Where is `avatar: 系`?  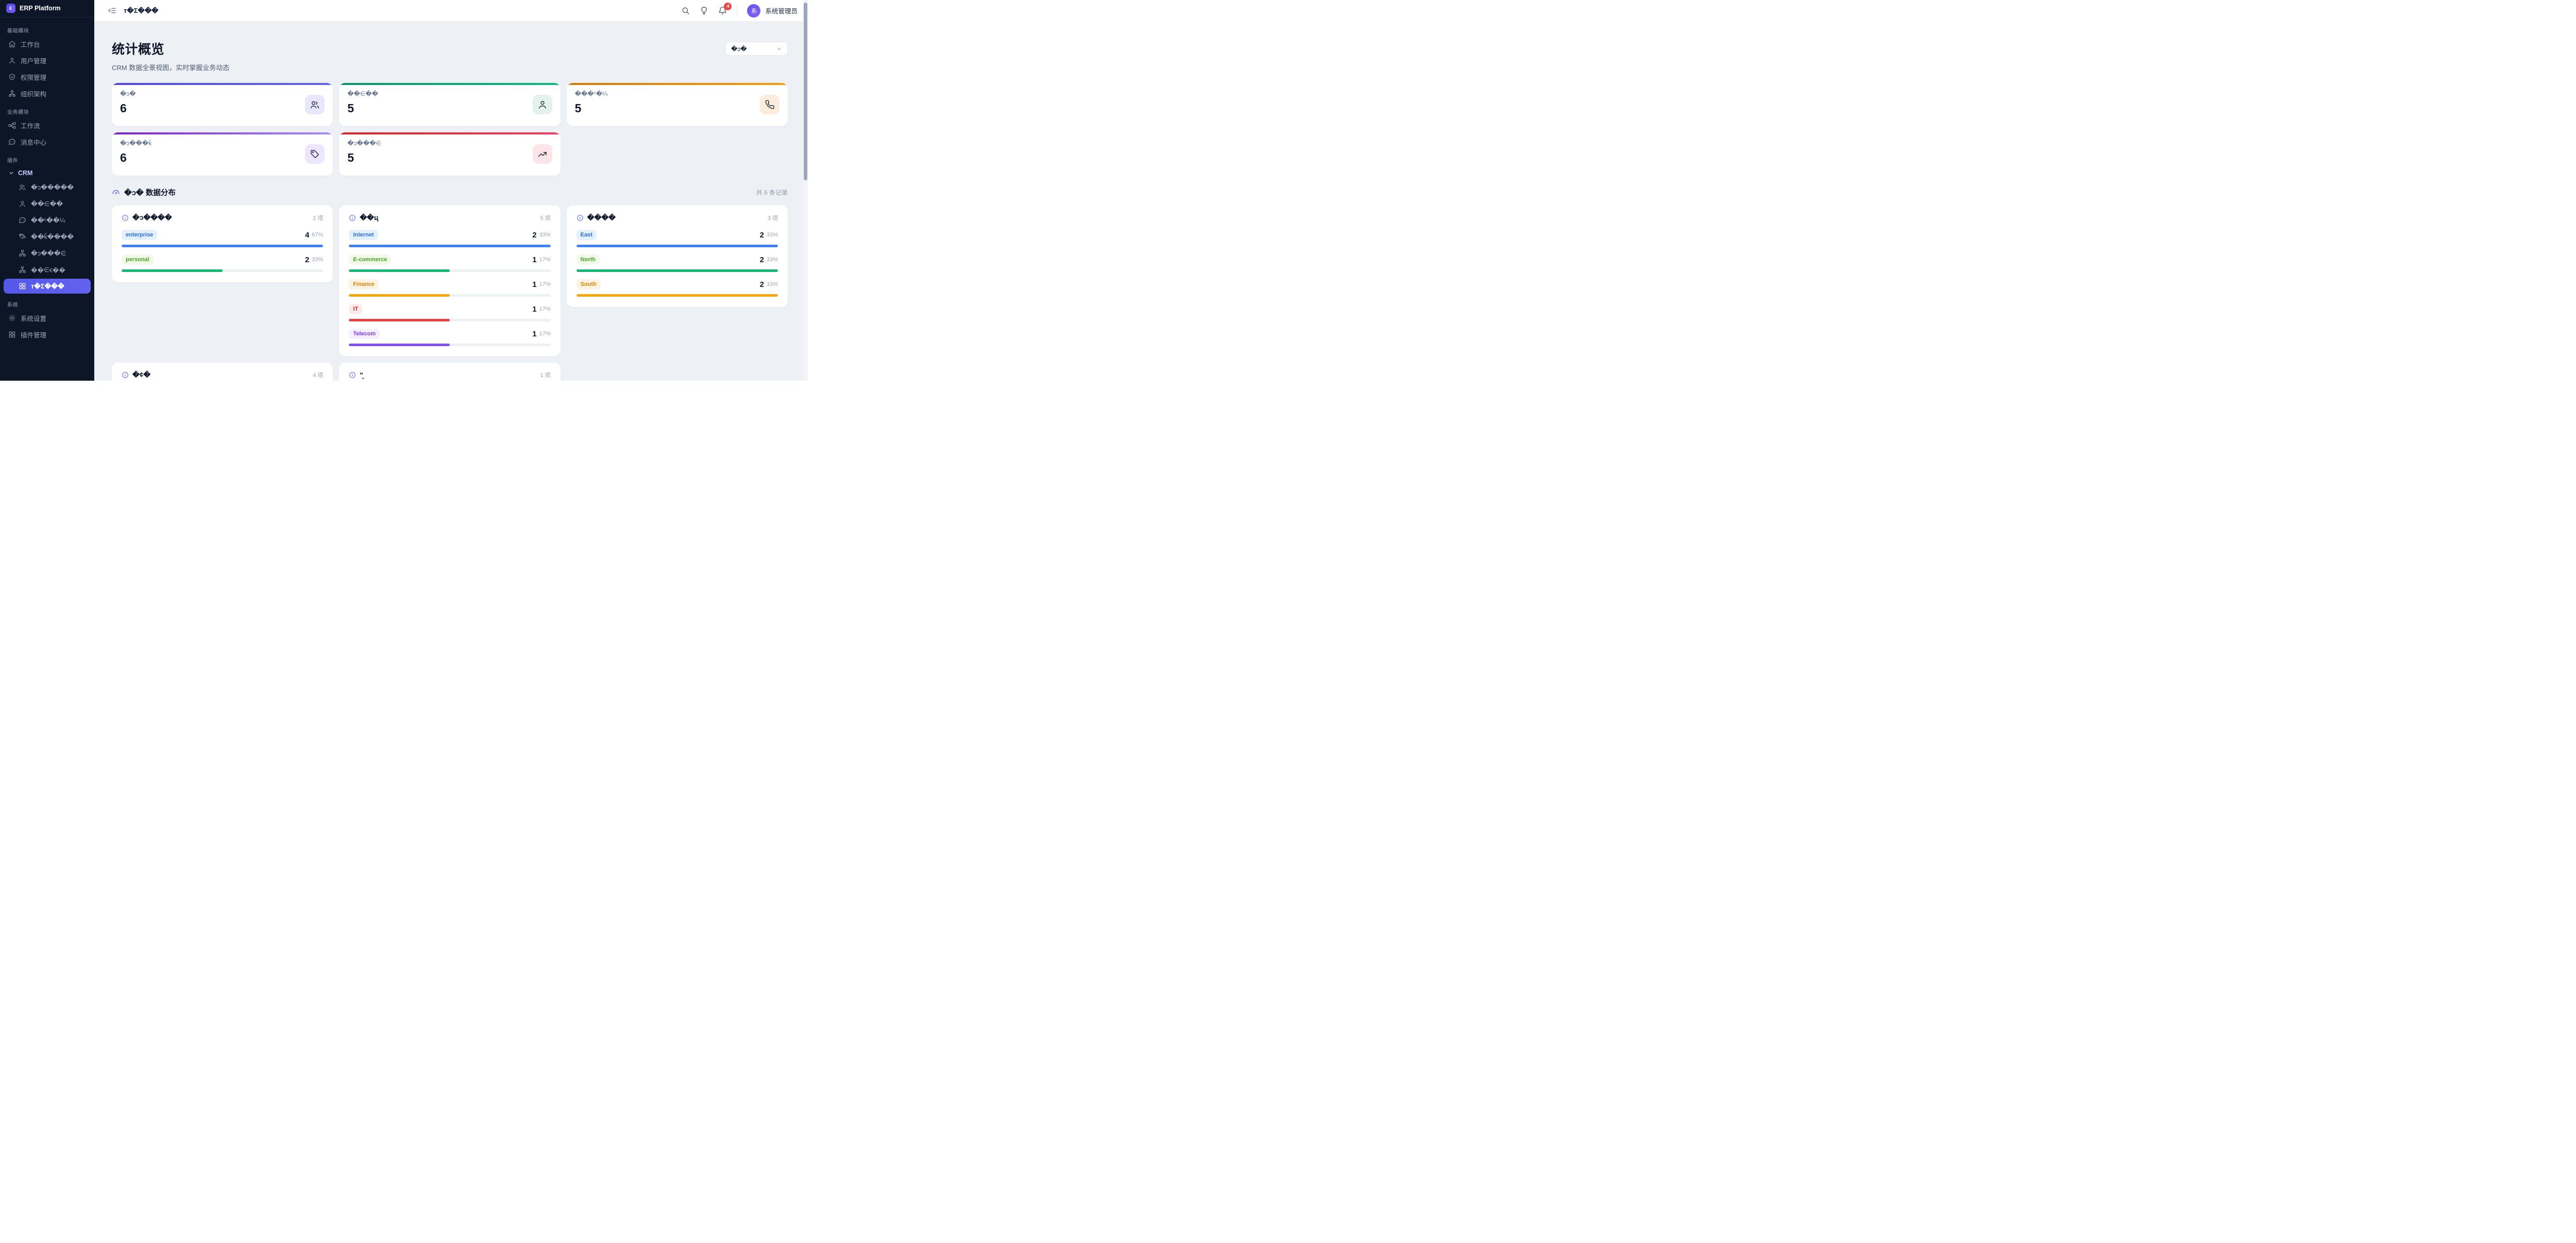
avatar: 系 is located at coordinates (754, 11).